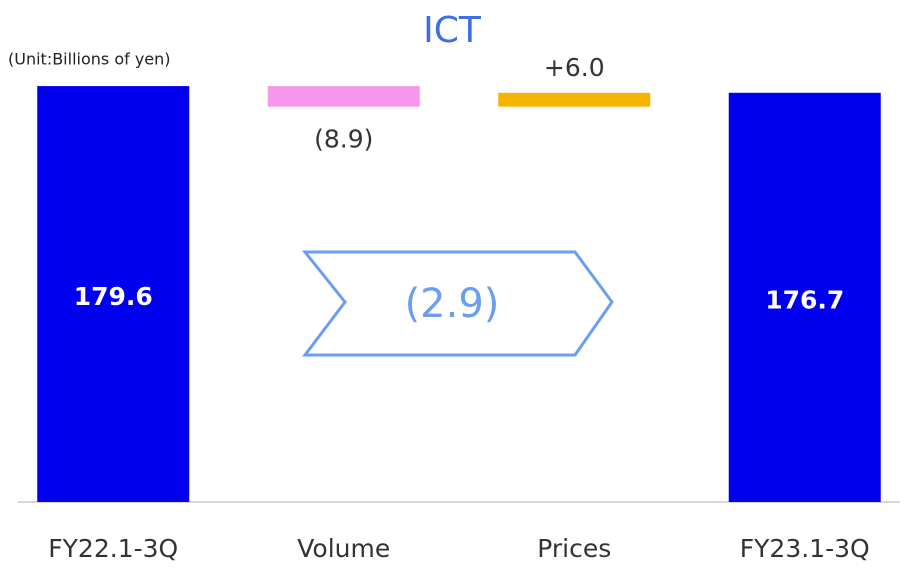 This screenshot has height=570, width=907. What do you see at coordinates (574, 67) in the screenshot?
I see `value-label: +6.0` at bounding box center [574, 67].